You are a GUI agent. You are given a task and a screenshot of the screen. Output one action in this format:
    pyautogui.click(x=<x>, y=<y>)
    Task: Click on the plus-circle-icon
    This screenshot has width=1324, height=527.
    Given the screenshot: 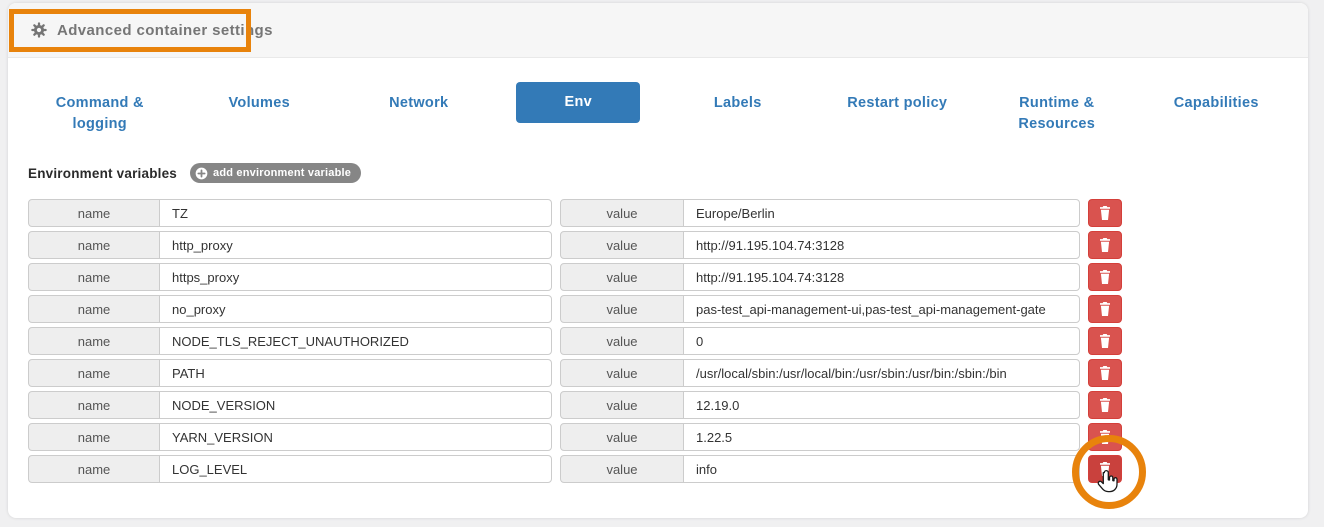 What is the action you would take?
    pyautogui.click(x=201, y=173)
    